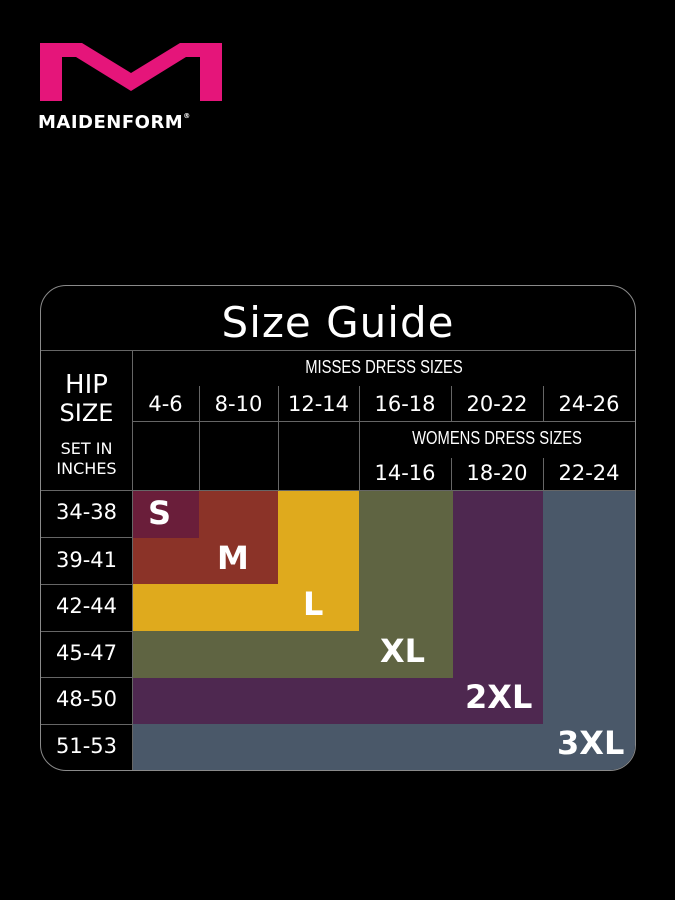  What do you see at coordinates (86, 560) in the screenshot?
I see `hip-row-39-41: 39-41` at bounding box center [86, 560].